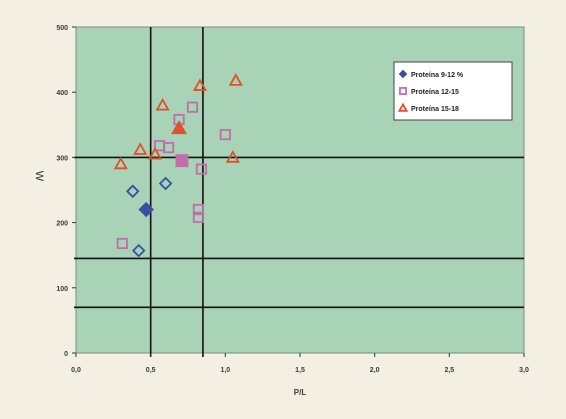  I want to click on mean-point-diamond, so click(146, 209).